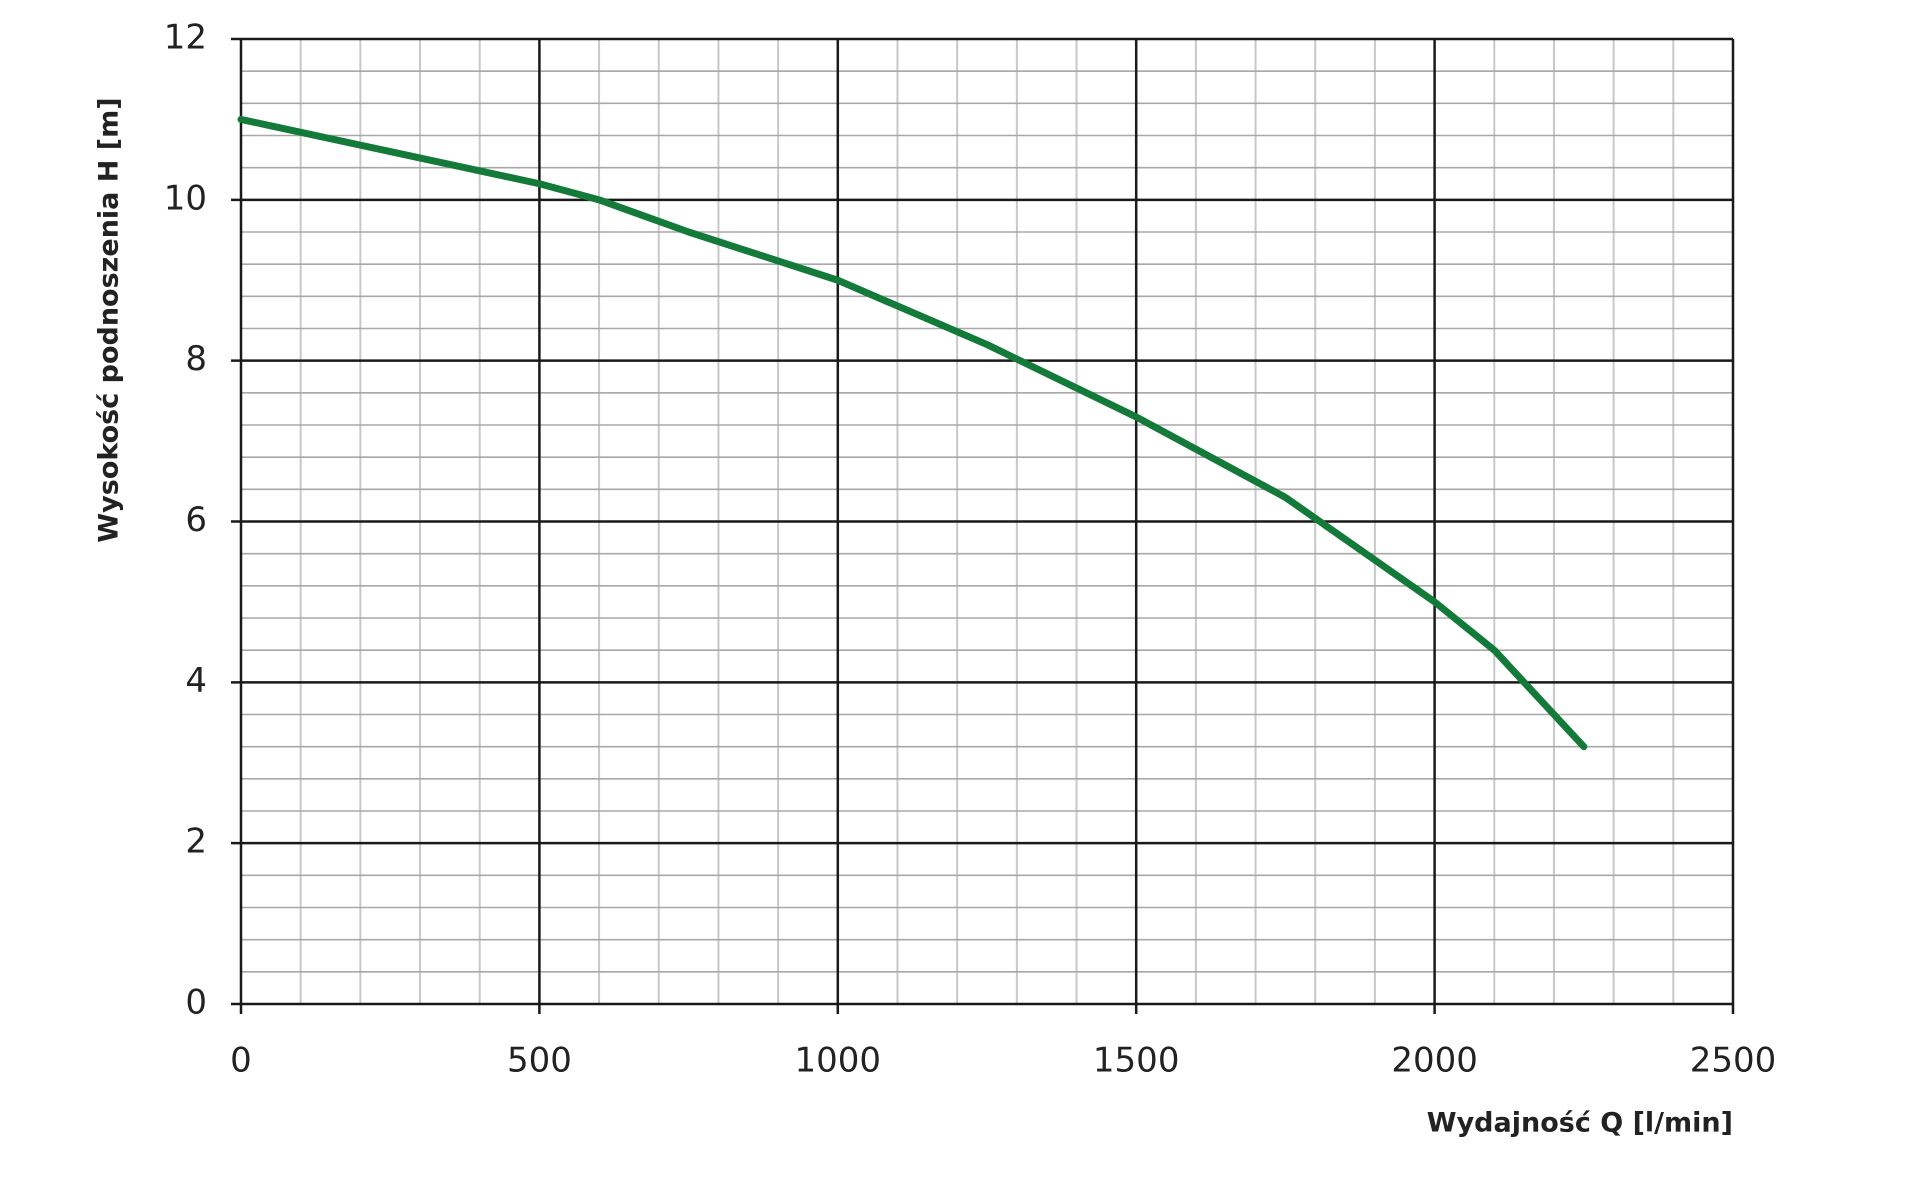  I want to click on x-tick-label: 1000, so click(838, 1061).